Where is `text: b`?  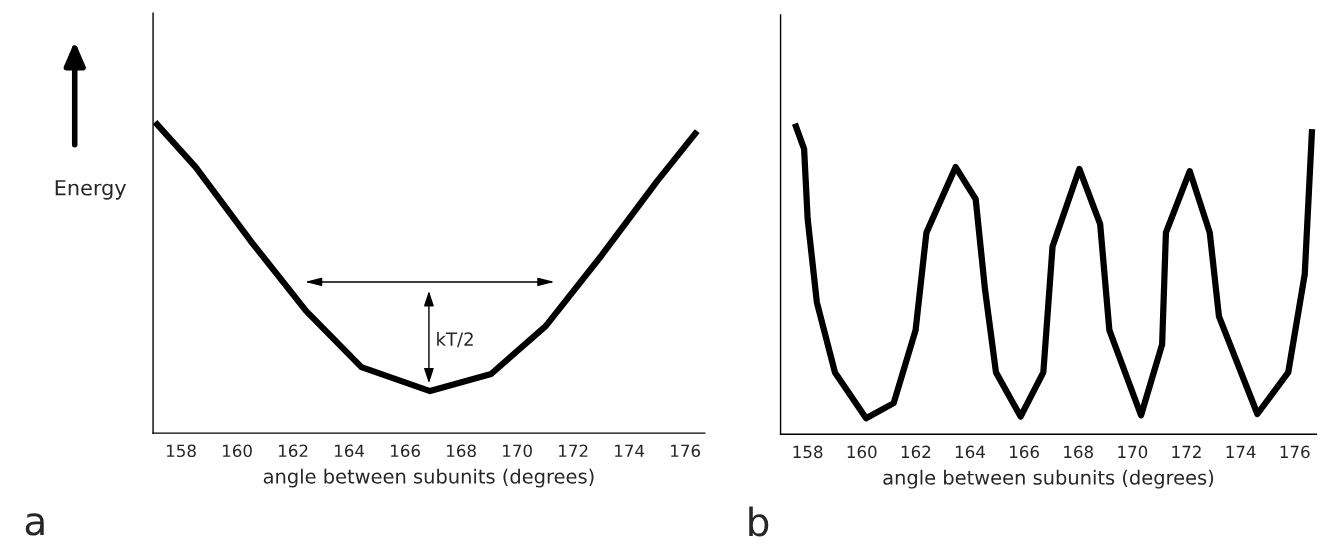 text: b is located at coordinates (759, 521).